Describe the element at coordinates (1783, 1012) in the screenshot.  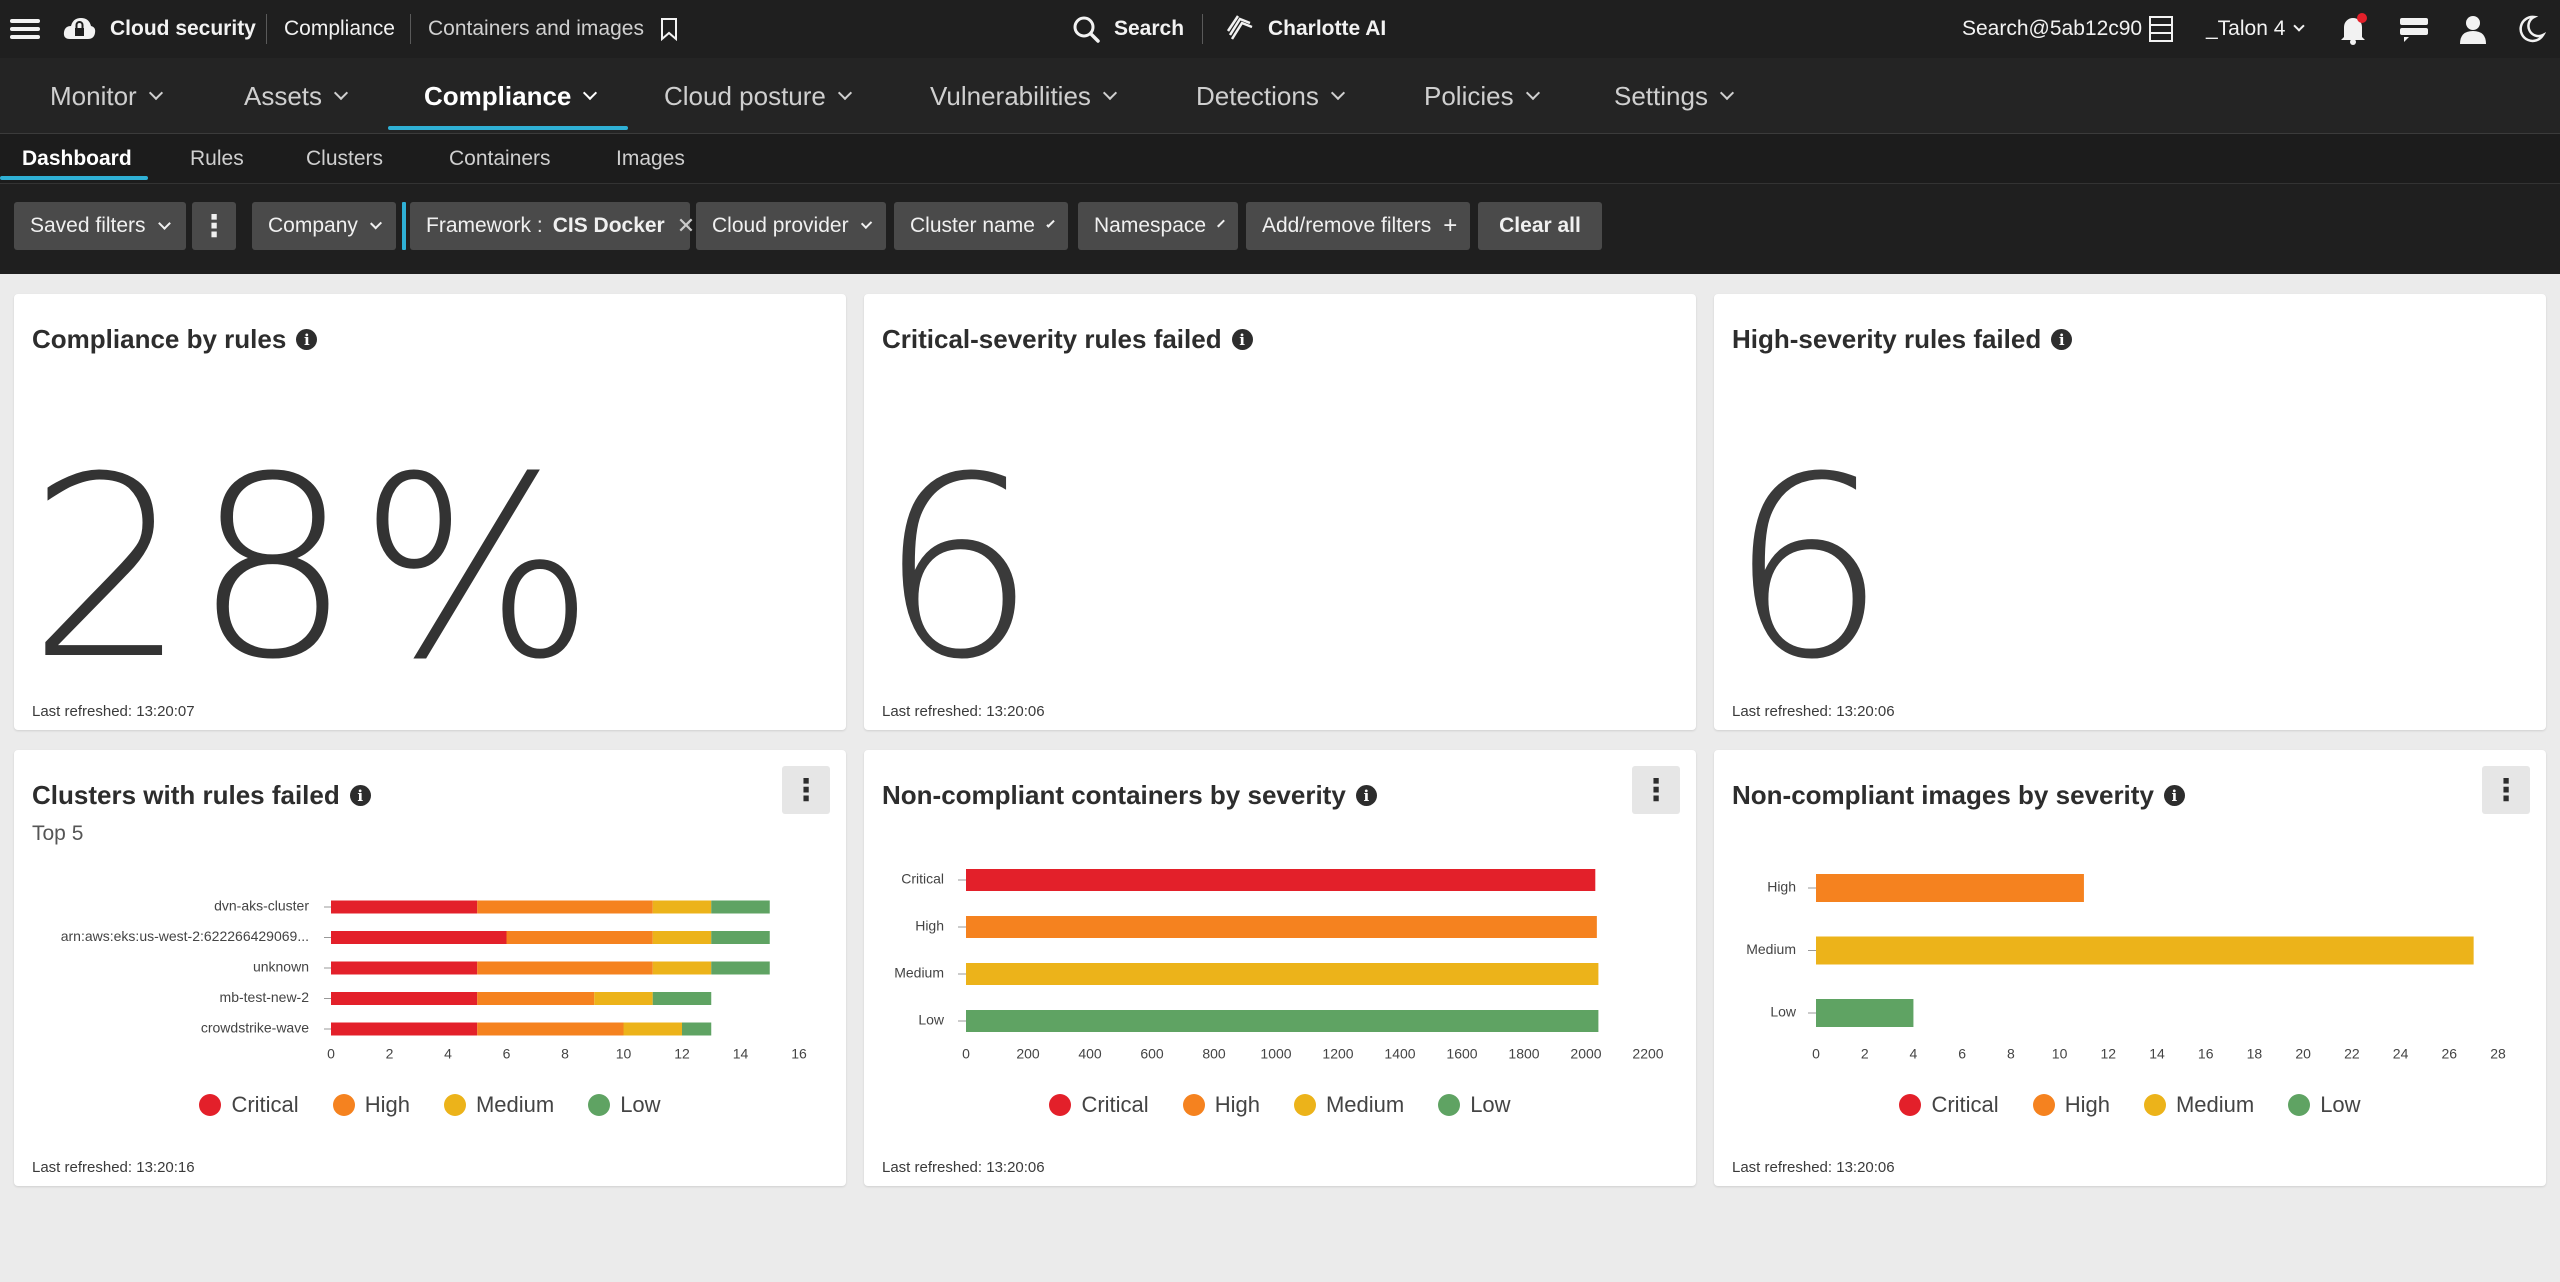
I see `y-category-label: Low` at that location.